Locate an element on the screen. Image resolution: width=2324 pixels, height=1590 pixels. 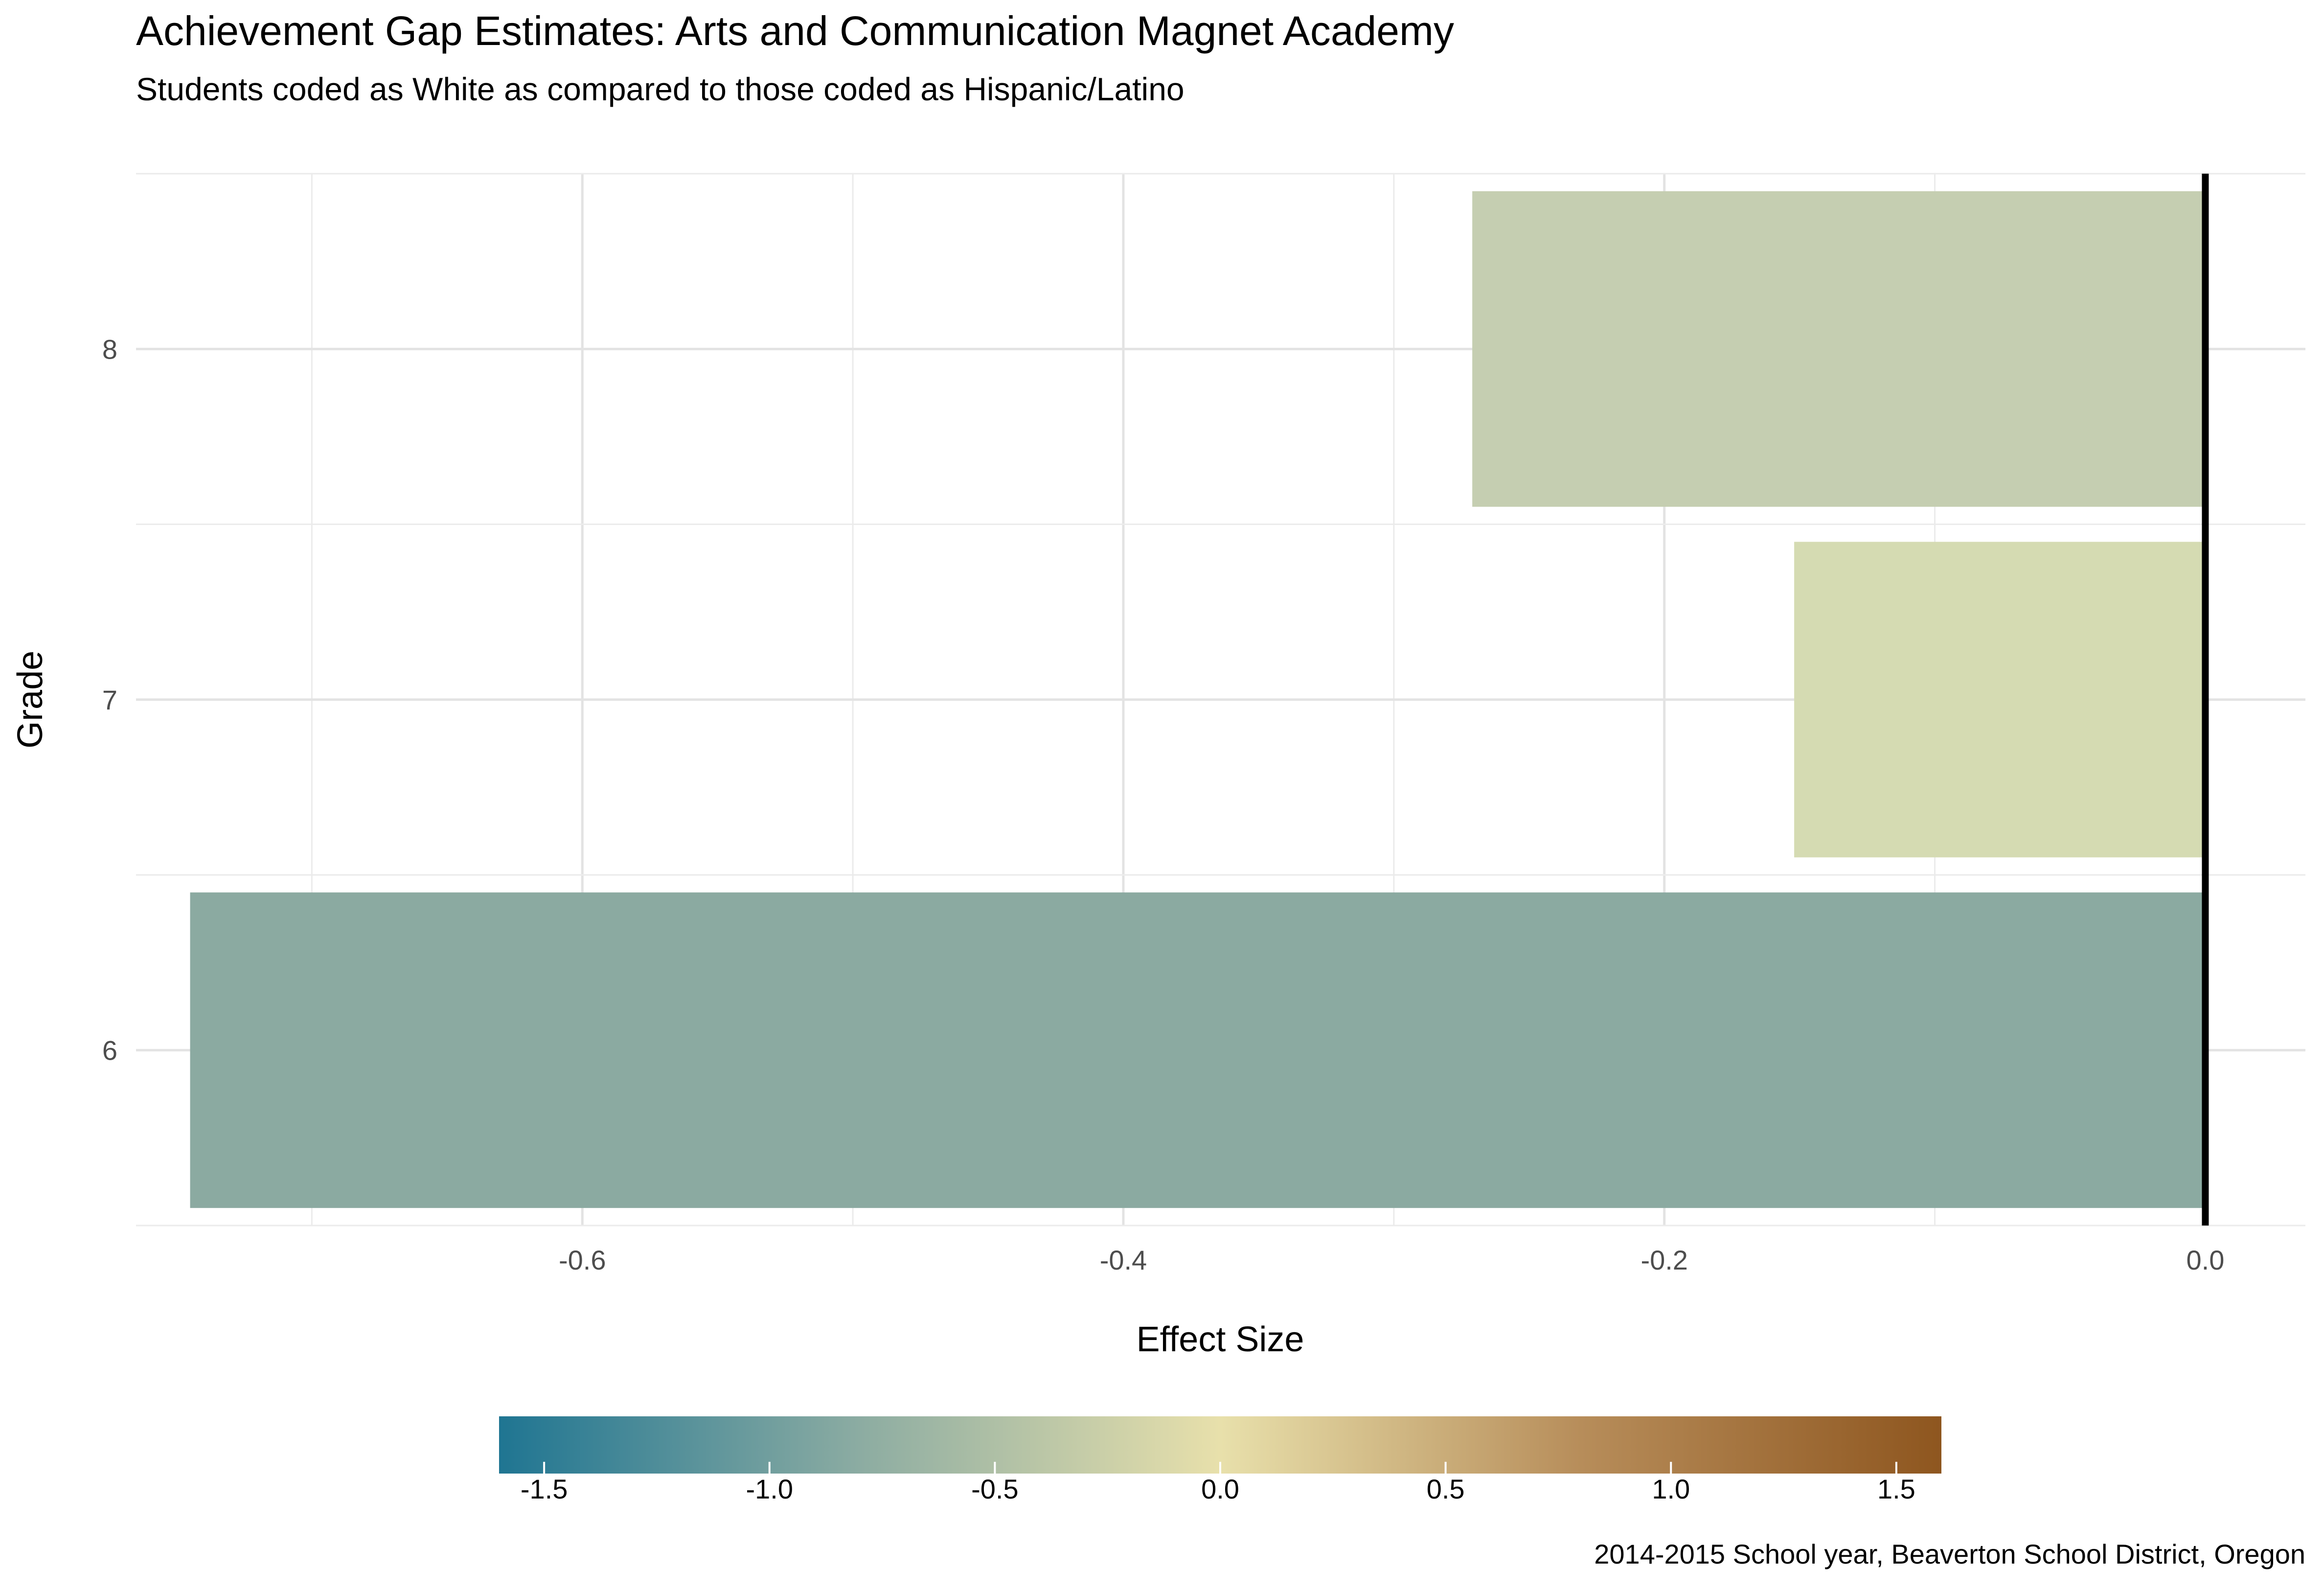
legend-tick-label: -1.5 is located at coordinates (544, 1489).